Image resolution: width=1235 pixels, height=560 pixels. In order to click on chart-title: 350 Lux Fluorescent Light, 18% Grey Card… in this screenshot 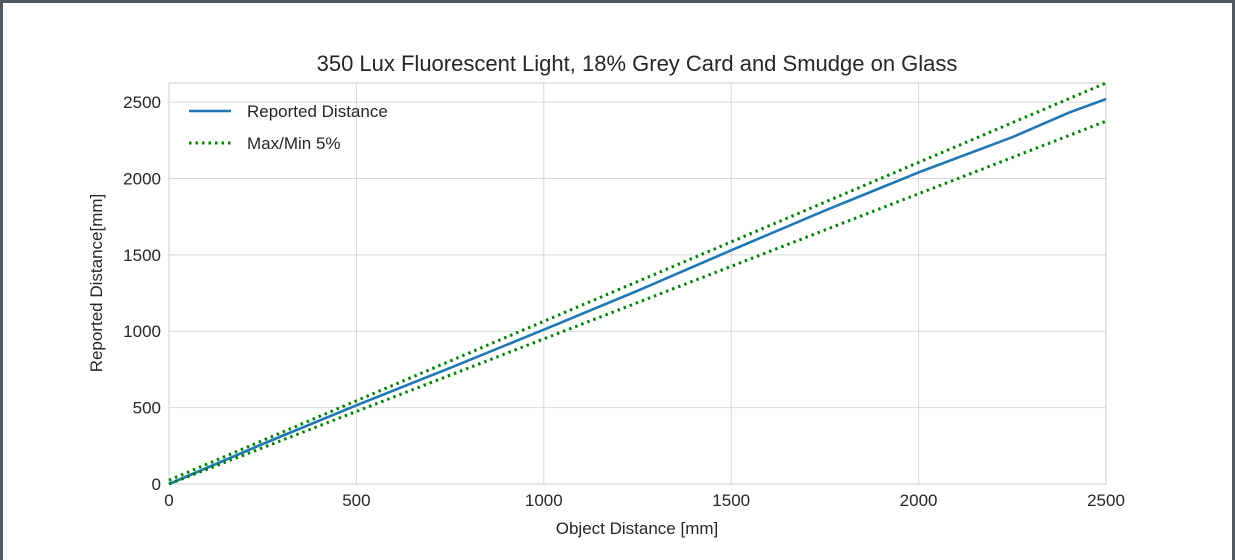, I will do `click(637, 63)`.